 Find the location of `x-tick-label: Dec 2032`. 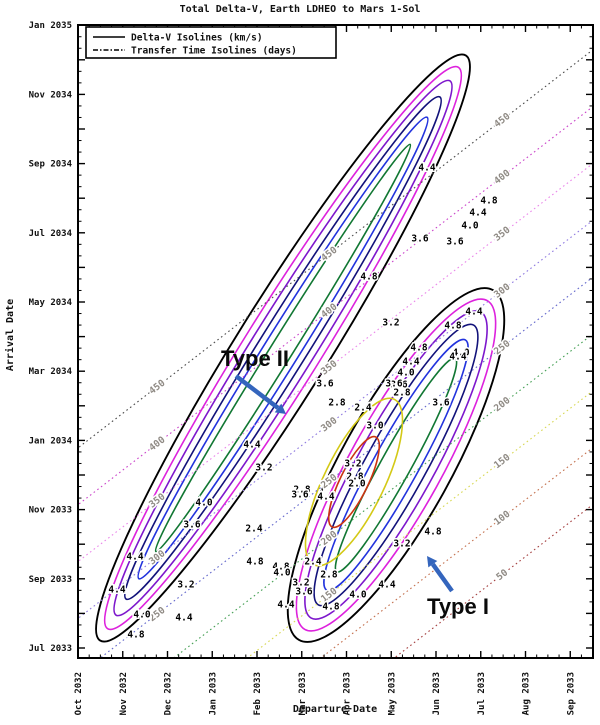

x-tick-label: Dec 2032 is located at coordinates (169, 693).